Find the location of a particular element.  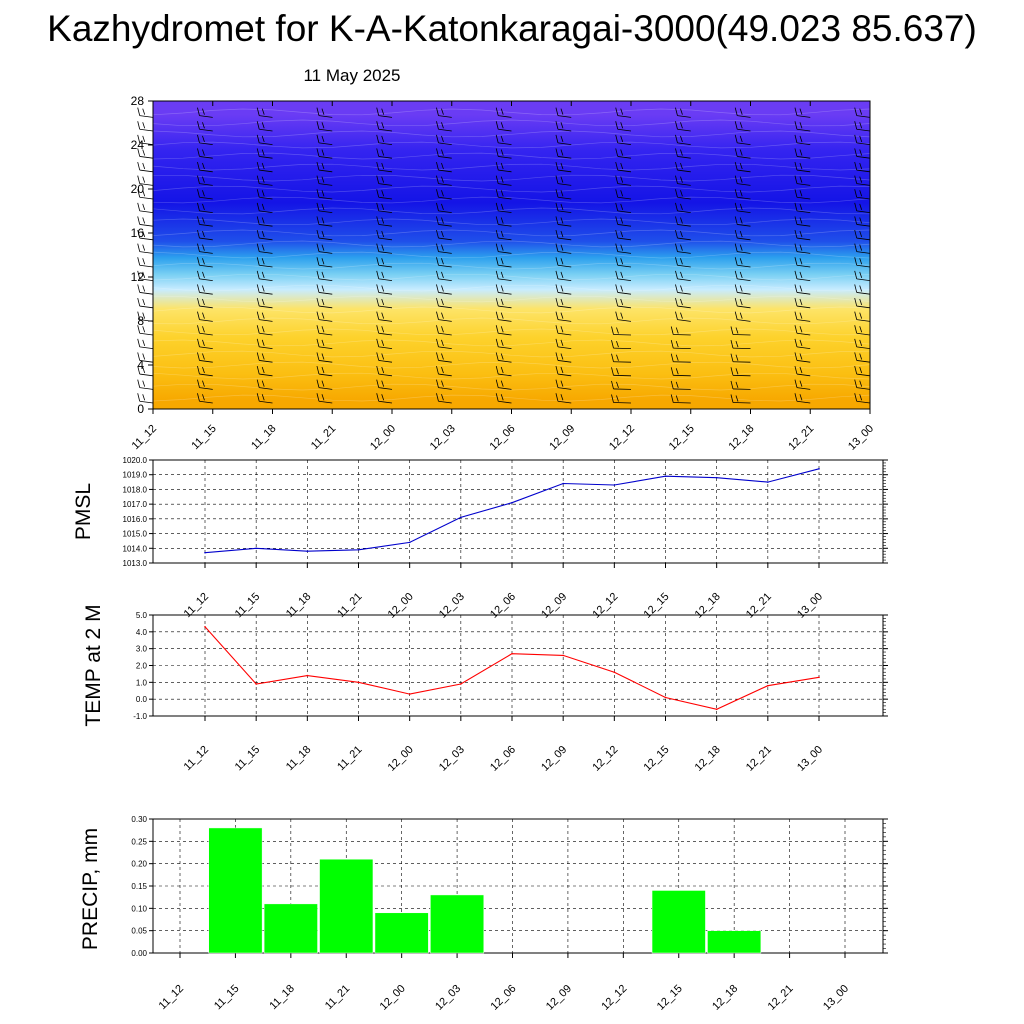

x-tick-label: 11_18 is located at coordinates (299, 759).